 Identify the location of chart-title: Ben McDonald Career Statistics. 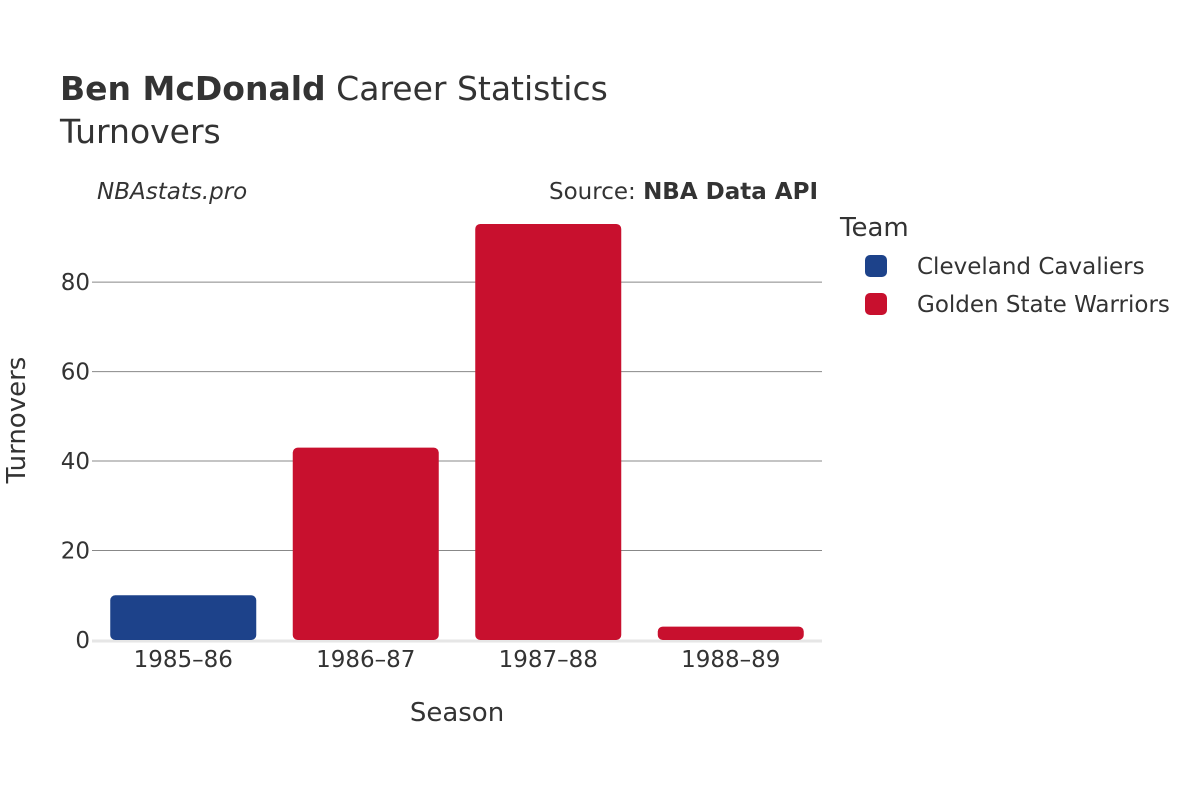
(334, 88).